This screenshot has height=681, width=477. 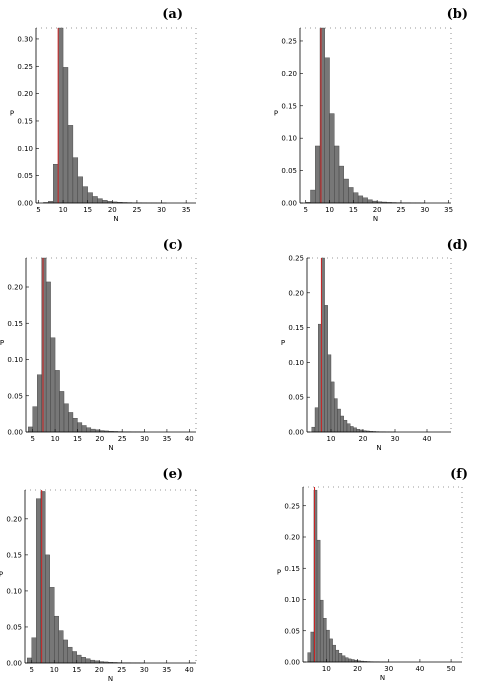 What do you see at coordinates (173, 245) in the screenshot?
I see `panel-label: (c)` at bounding box center [173, 245].